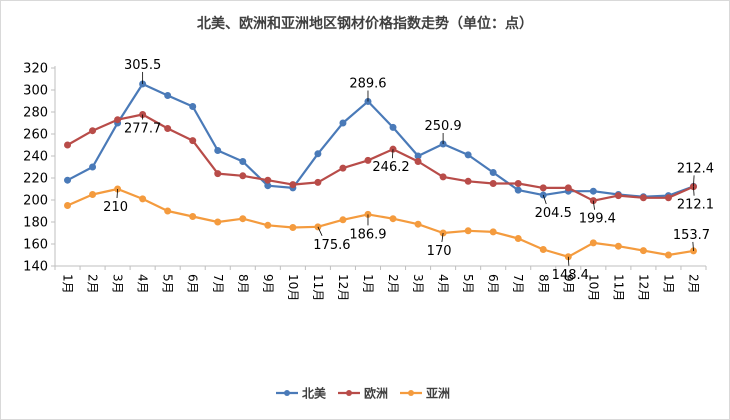  I want to click on y-tick-label: 260, so click(35, 135).